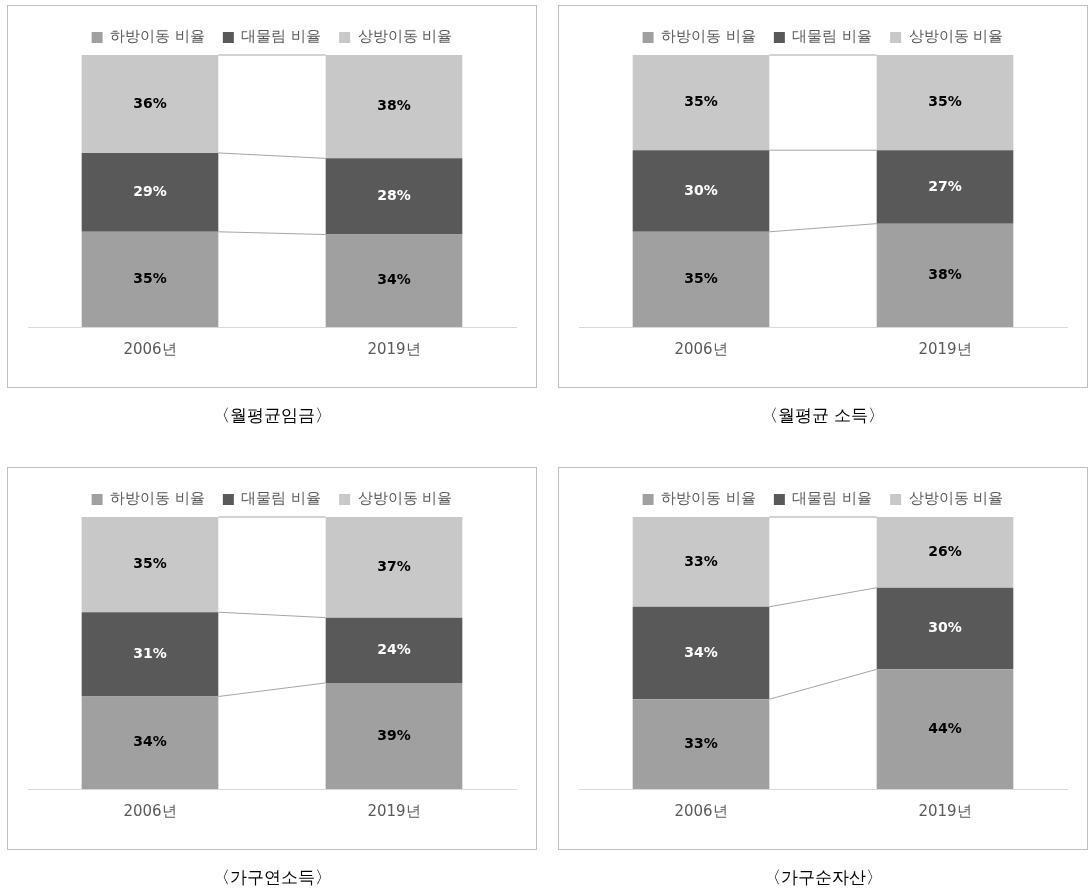 The height and width of the screenshot is (895, 1090). Describe the element at coordinates (150, 102) in the screenshot. I see `data-label: 36%` at that location.